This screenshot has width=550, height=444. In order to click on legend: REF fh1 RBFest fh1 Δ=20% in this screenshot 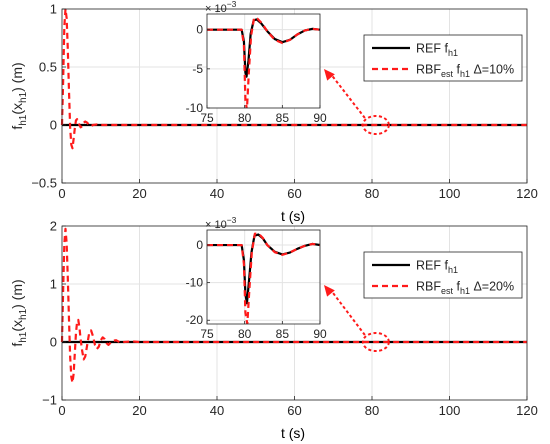, I will do `click(443, 275)`.